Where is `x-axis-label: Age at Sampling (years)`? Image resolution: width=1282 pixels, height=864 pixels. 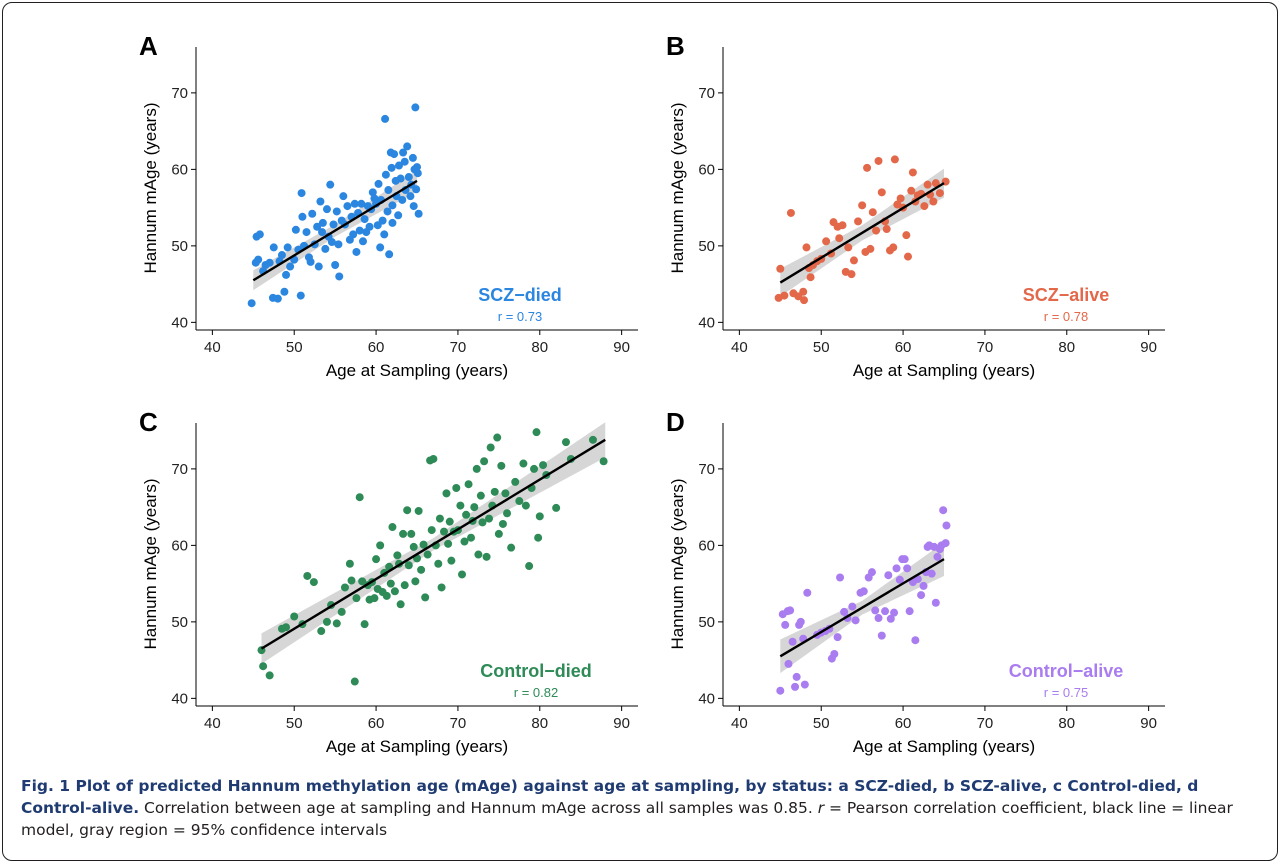 x-axis-label: Age at Sampling (years) is located at coordinates (944, 370).